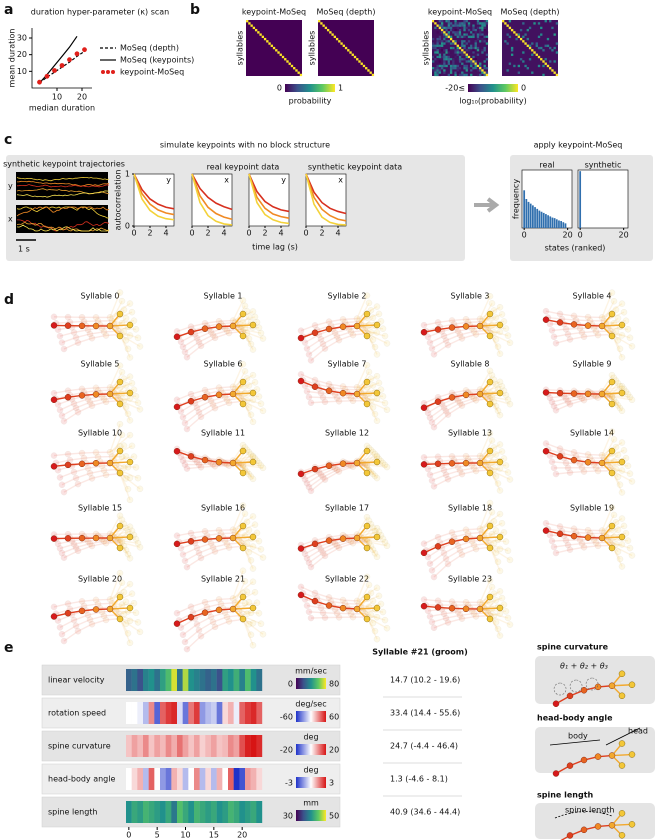 The width and height of the screenshot is (659, 840). I want to click on syllable-title: Syllable 5, so click(99, 364).